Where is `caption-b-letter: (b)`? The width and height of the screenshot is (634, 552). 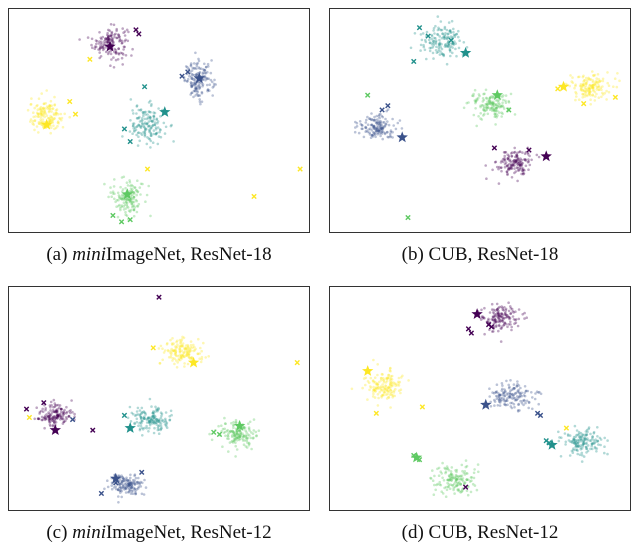
caption-b-letter: (b) is located at coordinates (413, 254).